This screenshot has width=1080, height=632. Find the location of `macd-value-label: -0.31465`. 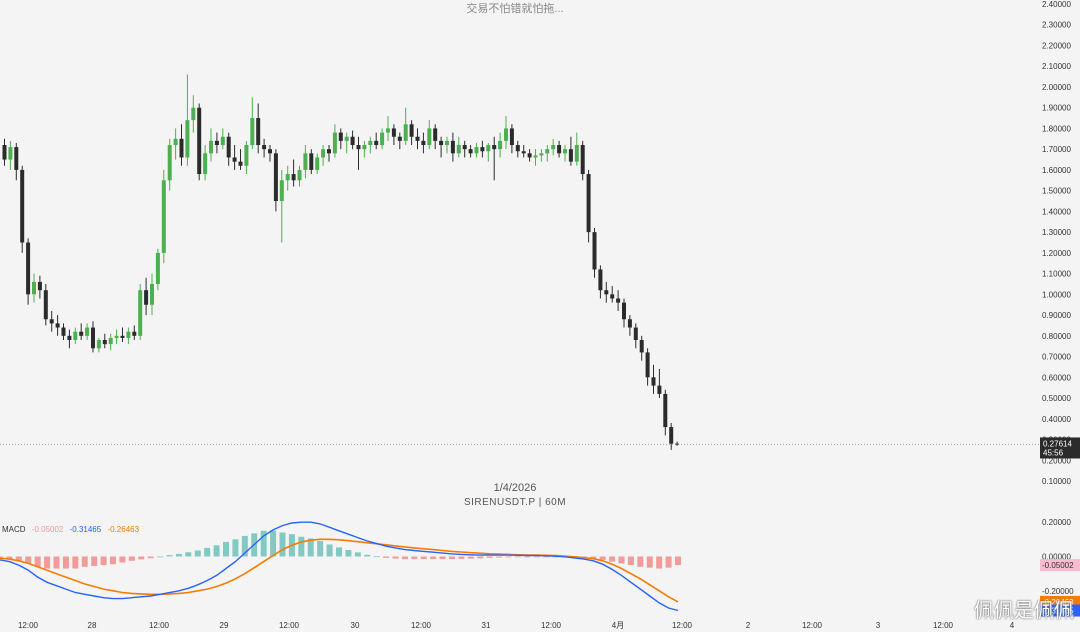

macd-value-label: -0.31465 is located at coordinates (1058, 611).